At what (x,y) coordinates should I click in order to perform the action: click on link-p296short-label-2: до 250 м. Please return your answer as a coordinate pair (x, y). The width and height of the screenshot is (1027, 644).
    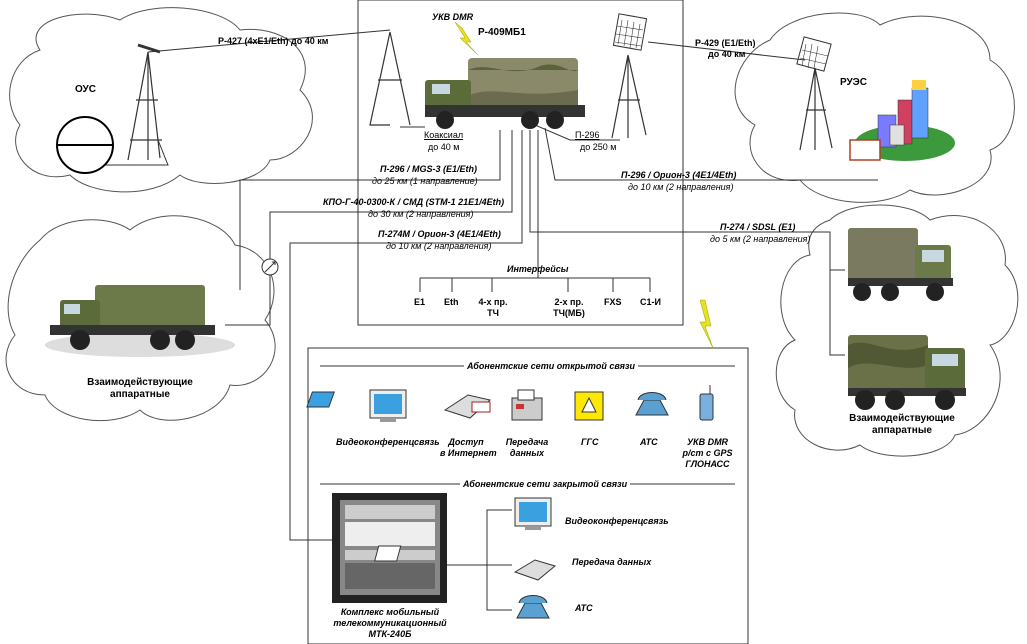
    Looking at the image, I should click on (598, 147).